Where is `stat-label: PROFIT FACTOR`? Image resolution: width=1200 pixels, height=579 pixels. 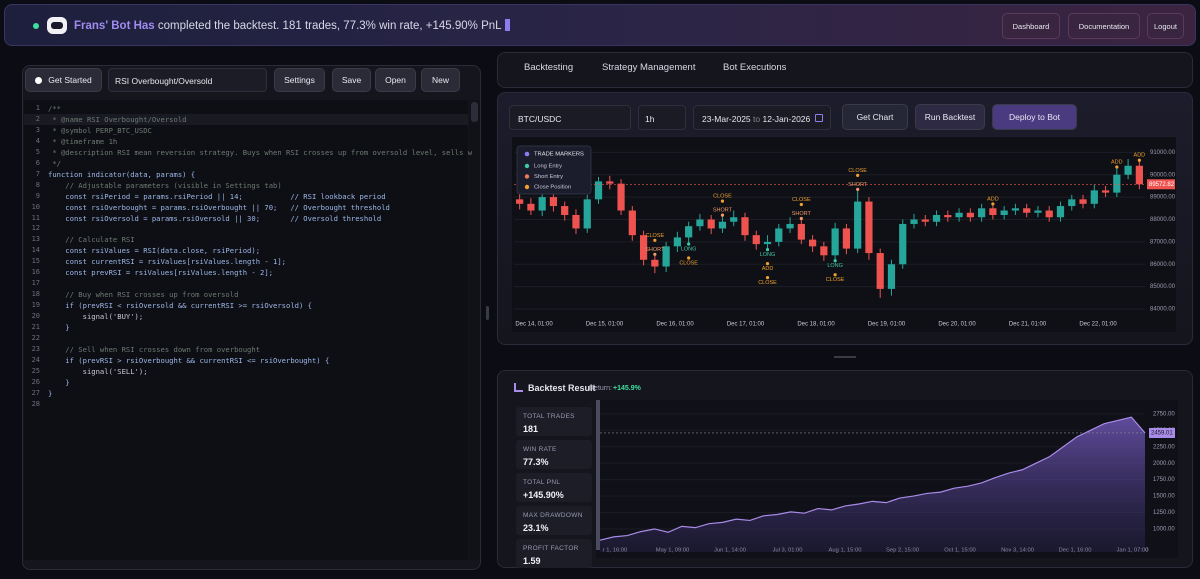 stat-label: PROFIT FACTOR is located at coordinates (551, 548).